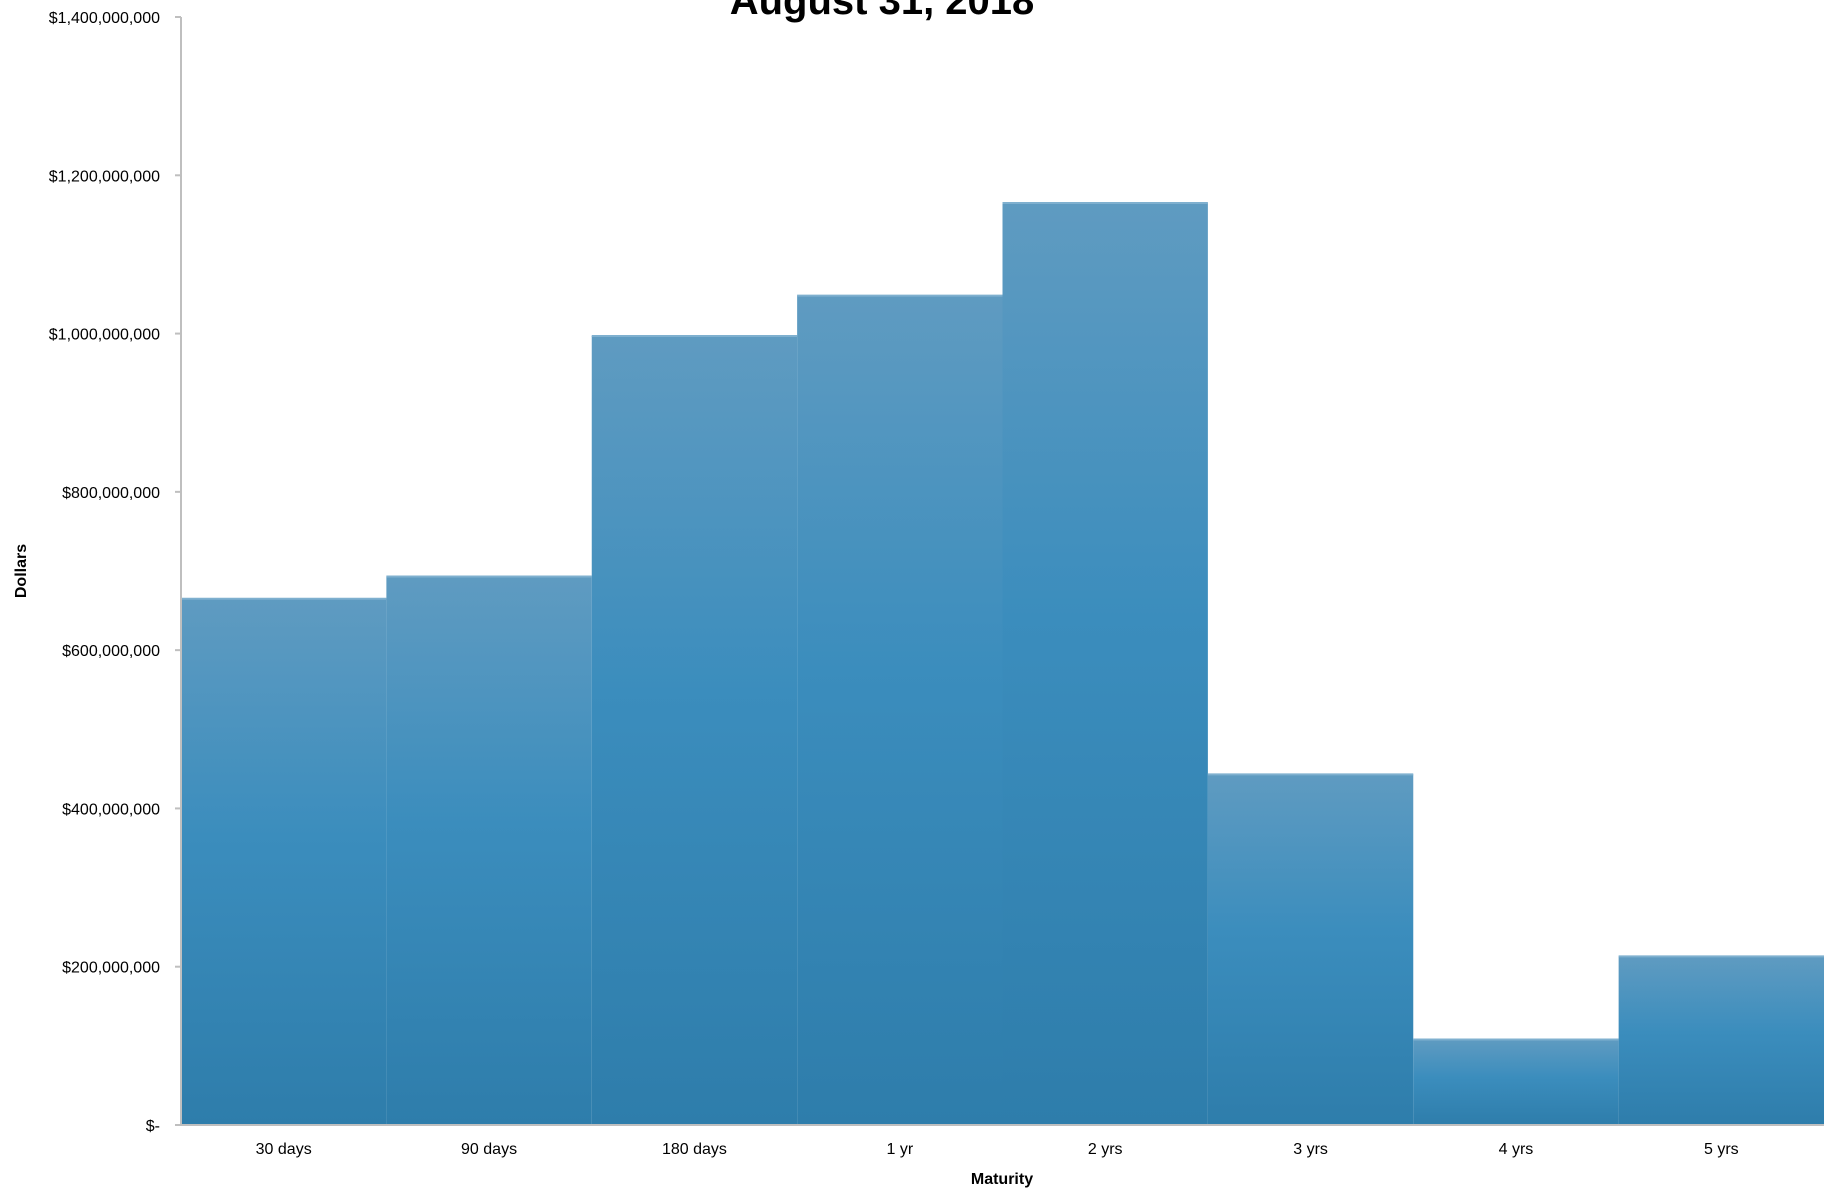 Image resolution: width=1834 pixels, height=1191 pixels. I want to click on y-tick-label: $600,000,000, so click(111, 651).